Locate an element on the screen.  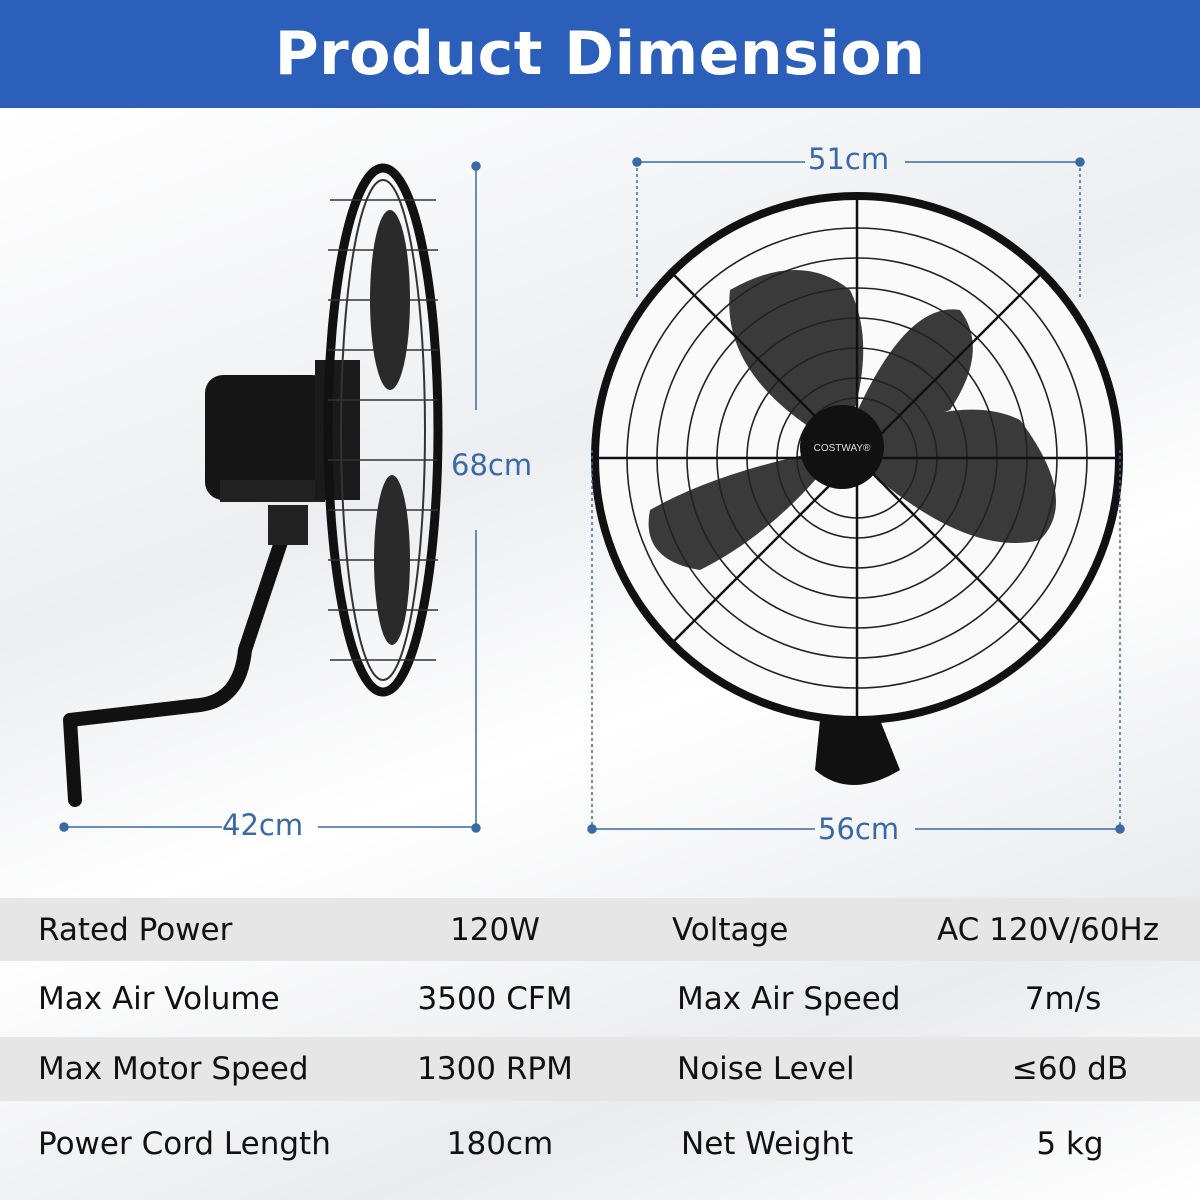
title-banner: Product Dimension is located at coordinates (600, 54).